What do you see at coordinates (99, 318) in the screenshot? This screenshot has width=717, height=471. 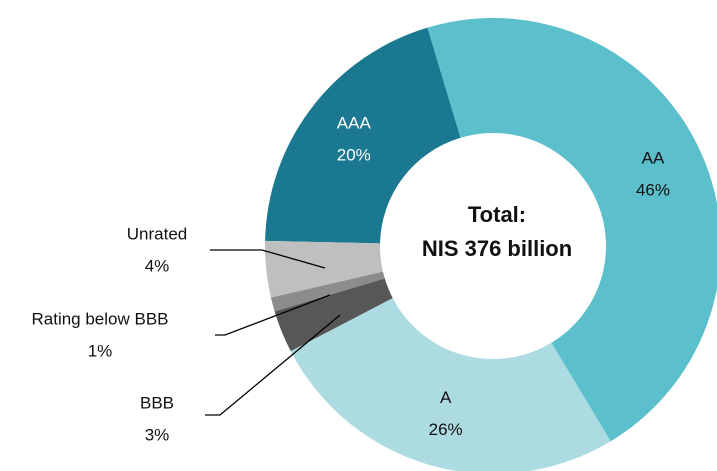 I see `slice-label: Rating below BBB` at bounding box center [99, 318].